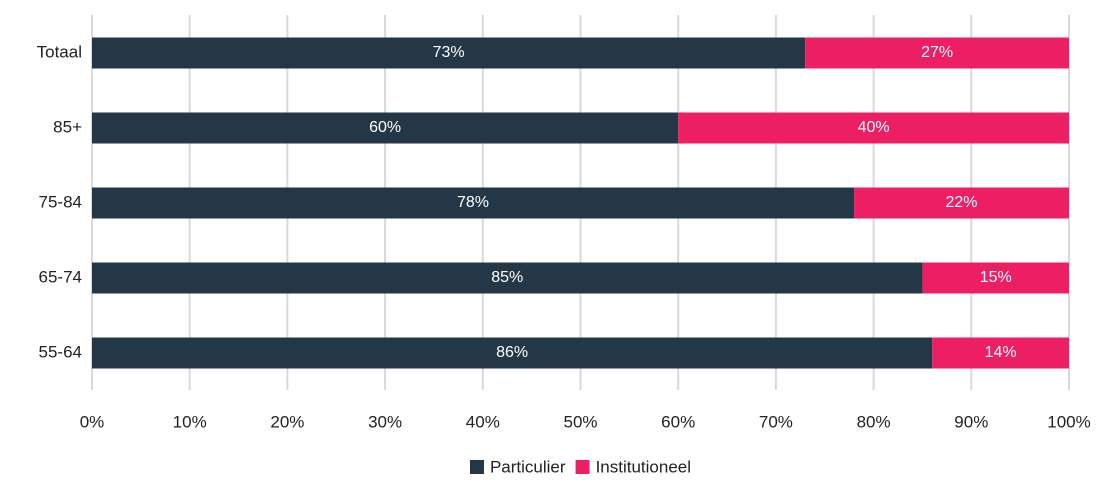  I want to click on x-tick-label: 0%, so click(92, 421).